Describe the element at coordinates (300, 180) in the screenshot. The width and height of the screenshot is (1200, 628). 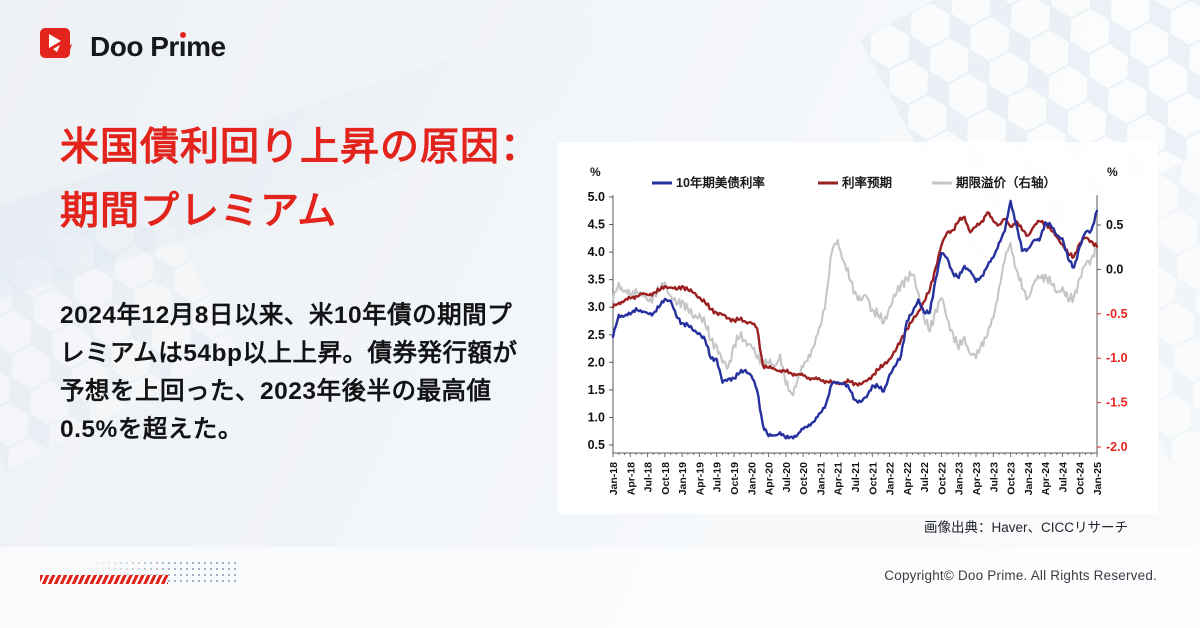
I see `page-title: 米国債利回り上昇の原因： 期間プレミアム` at that location.